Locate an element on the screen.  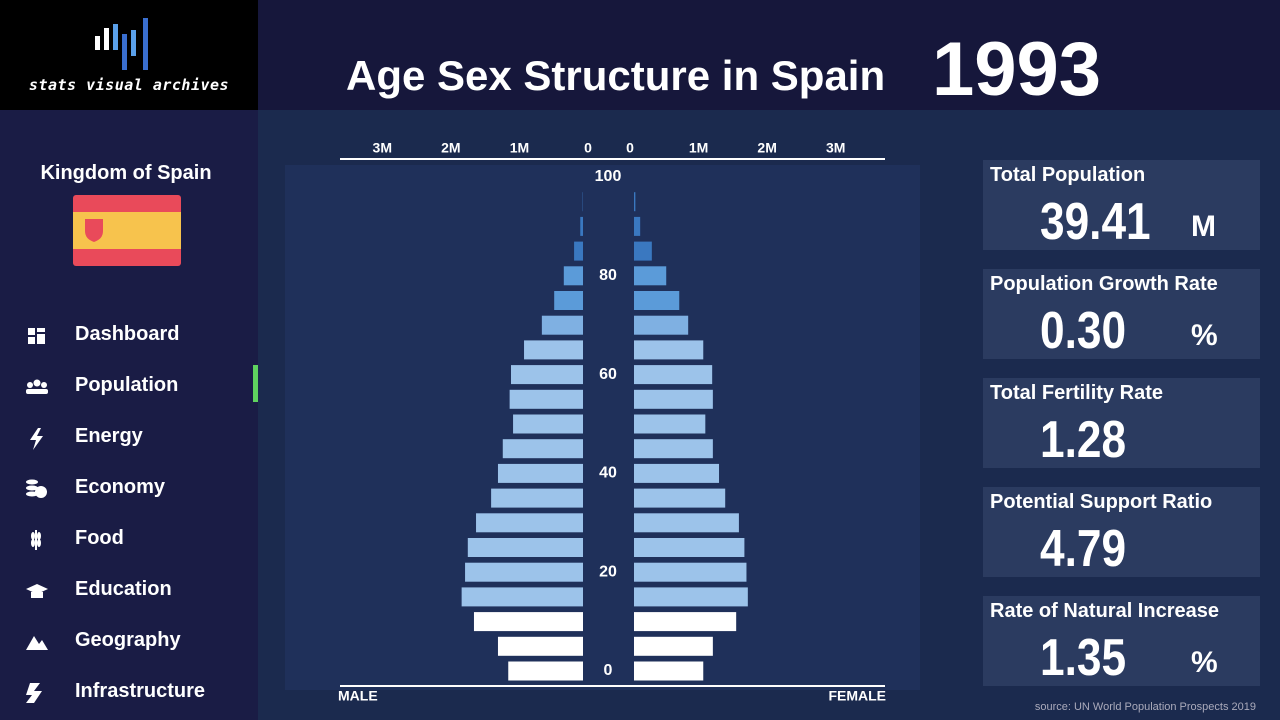
stat-unit: M is located at coordinates (1203, 226).